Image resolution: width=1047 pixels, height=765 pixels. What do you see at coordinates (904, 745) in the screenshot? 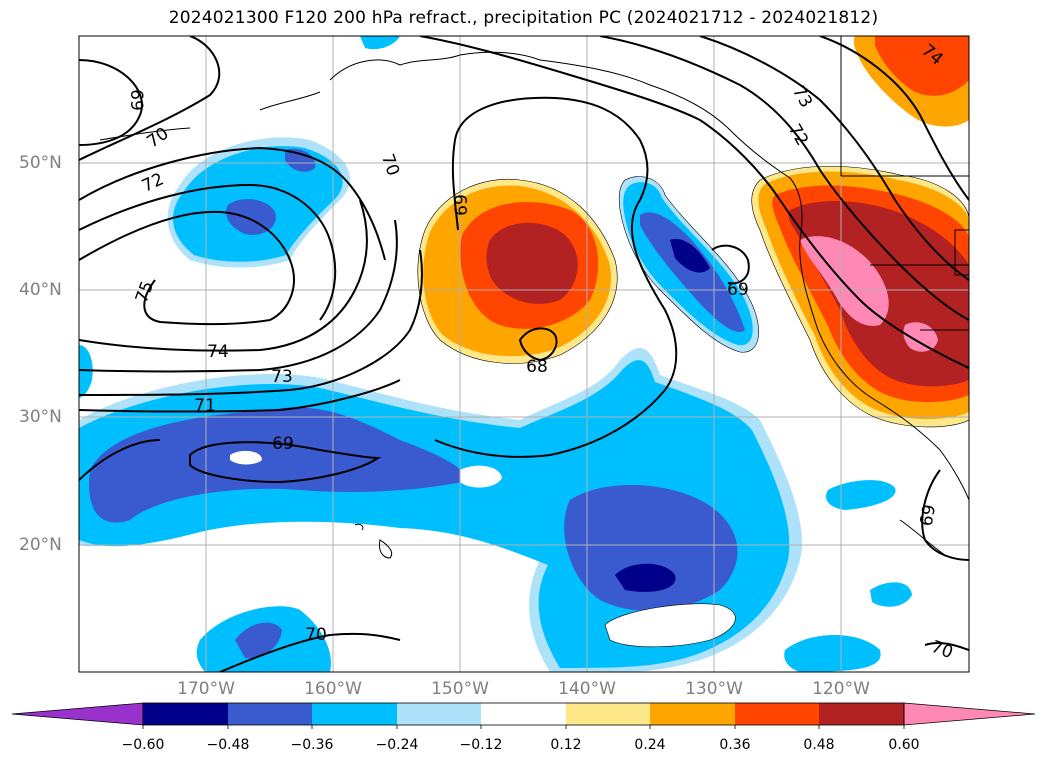
I see `colorbar-tick-label: 0.60` at bounding box center [904, 745].